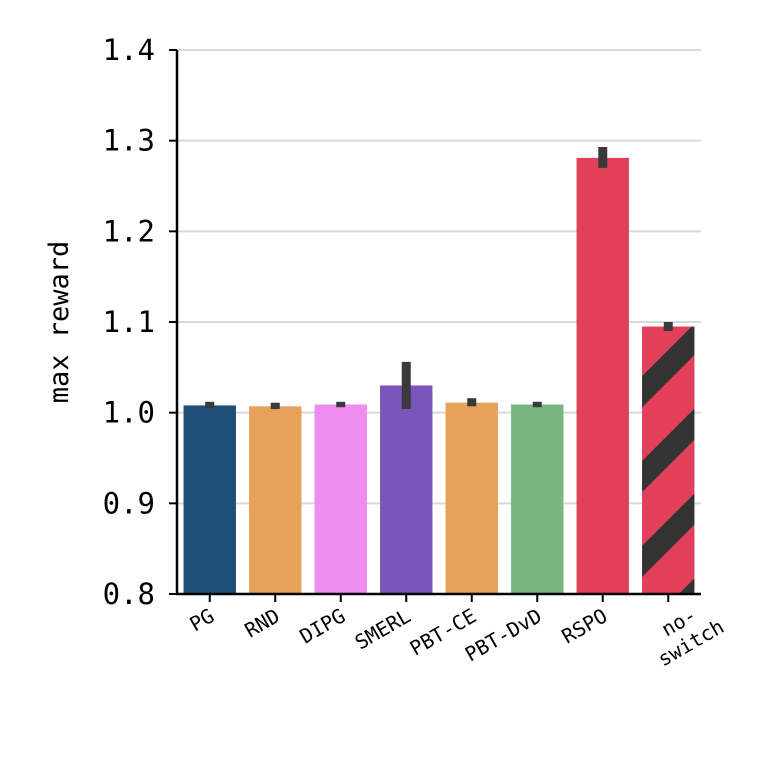 This screenshot has width=761, height=761. I want to click on y-tick-label: 1.4, so click(129, 50).